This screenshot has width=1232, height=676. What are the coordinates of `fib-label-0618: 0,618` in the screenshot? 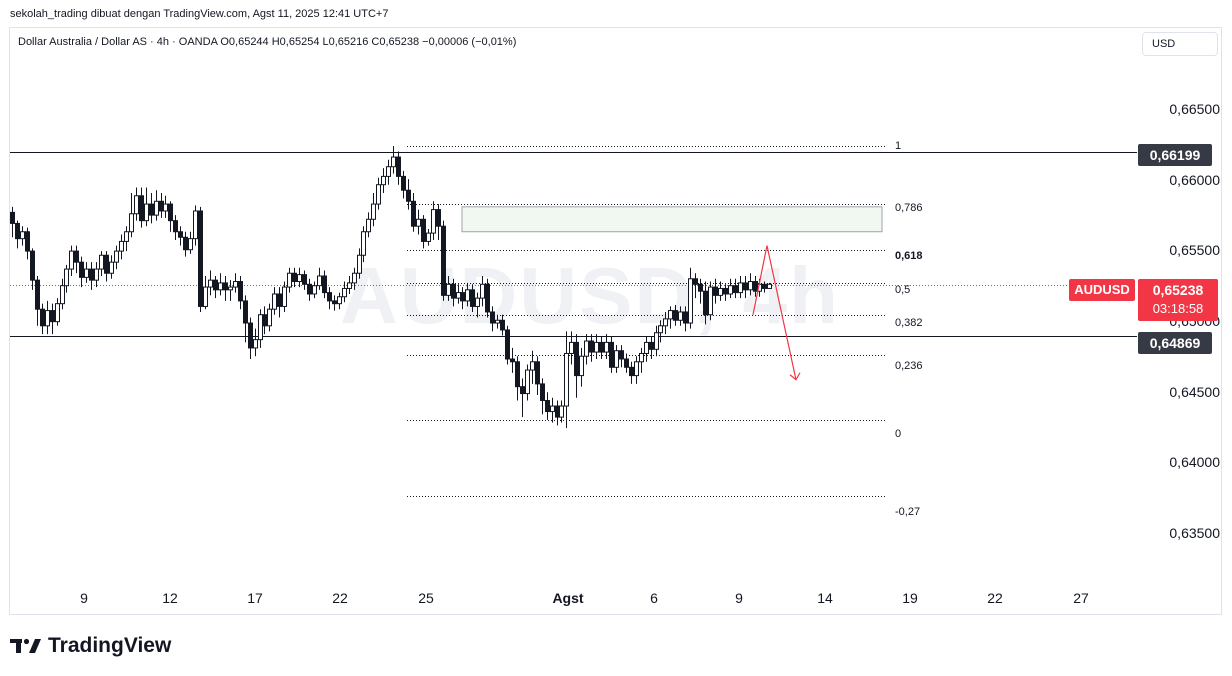 It's located at (909, 256).